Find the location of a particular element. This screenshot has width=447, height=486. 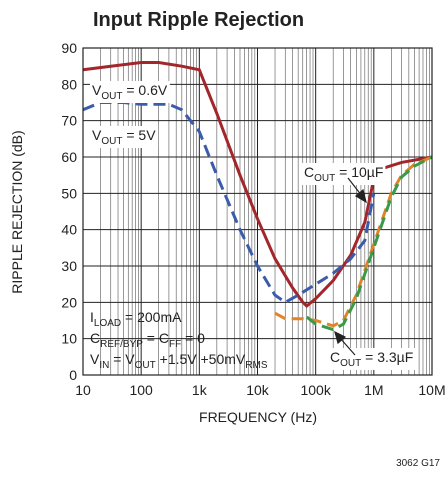

annotation-subscript: REF/BYP is located at coordinates (121, 344).